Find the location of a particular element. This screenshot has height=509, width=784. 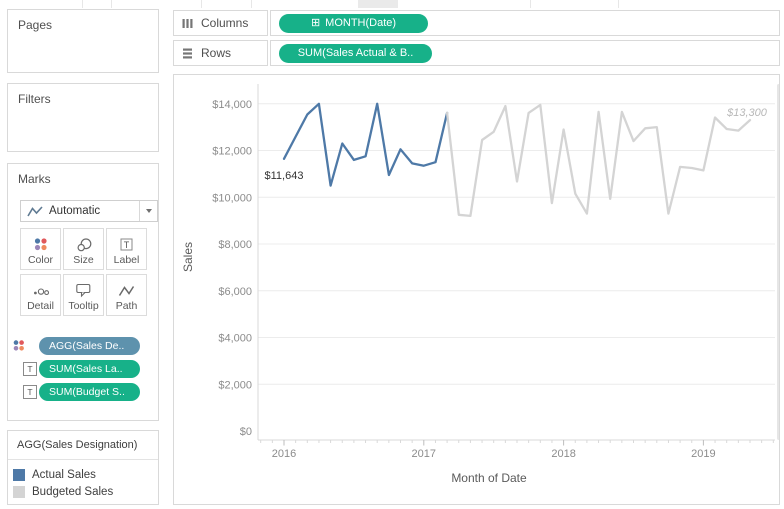

marks-card: Marks Automatic Color Size is located at coordinates (83, 292).